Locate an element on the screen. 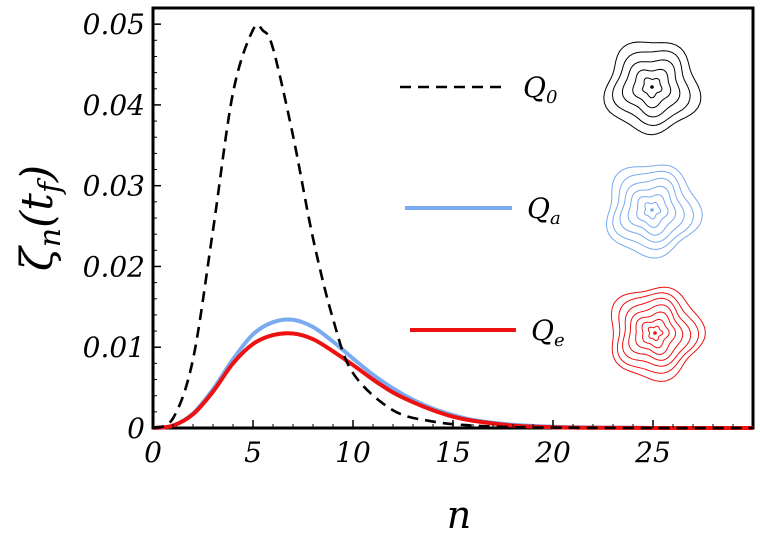  Qe-contour-icon is located at coordinates (658, 334).